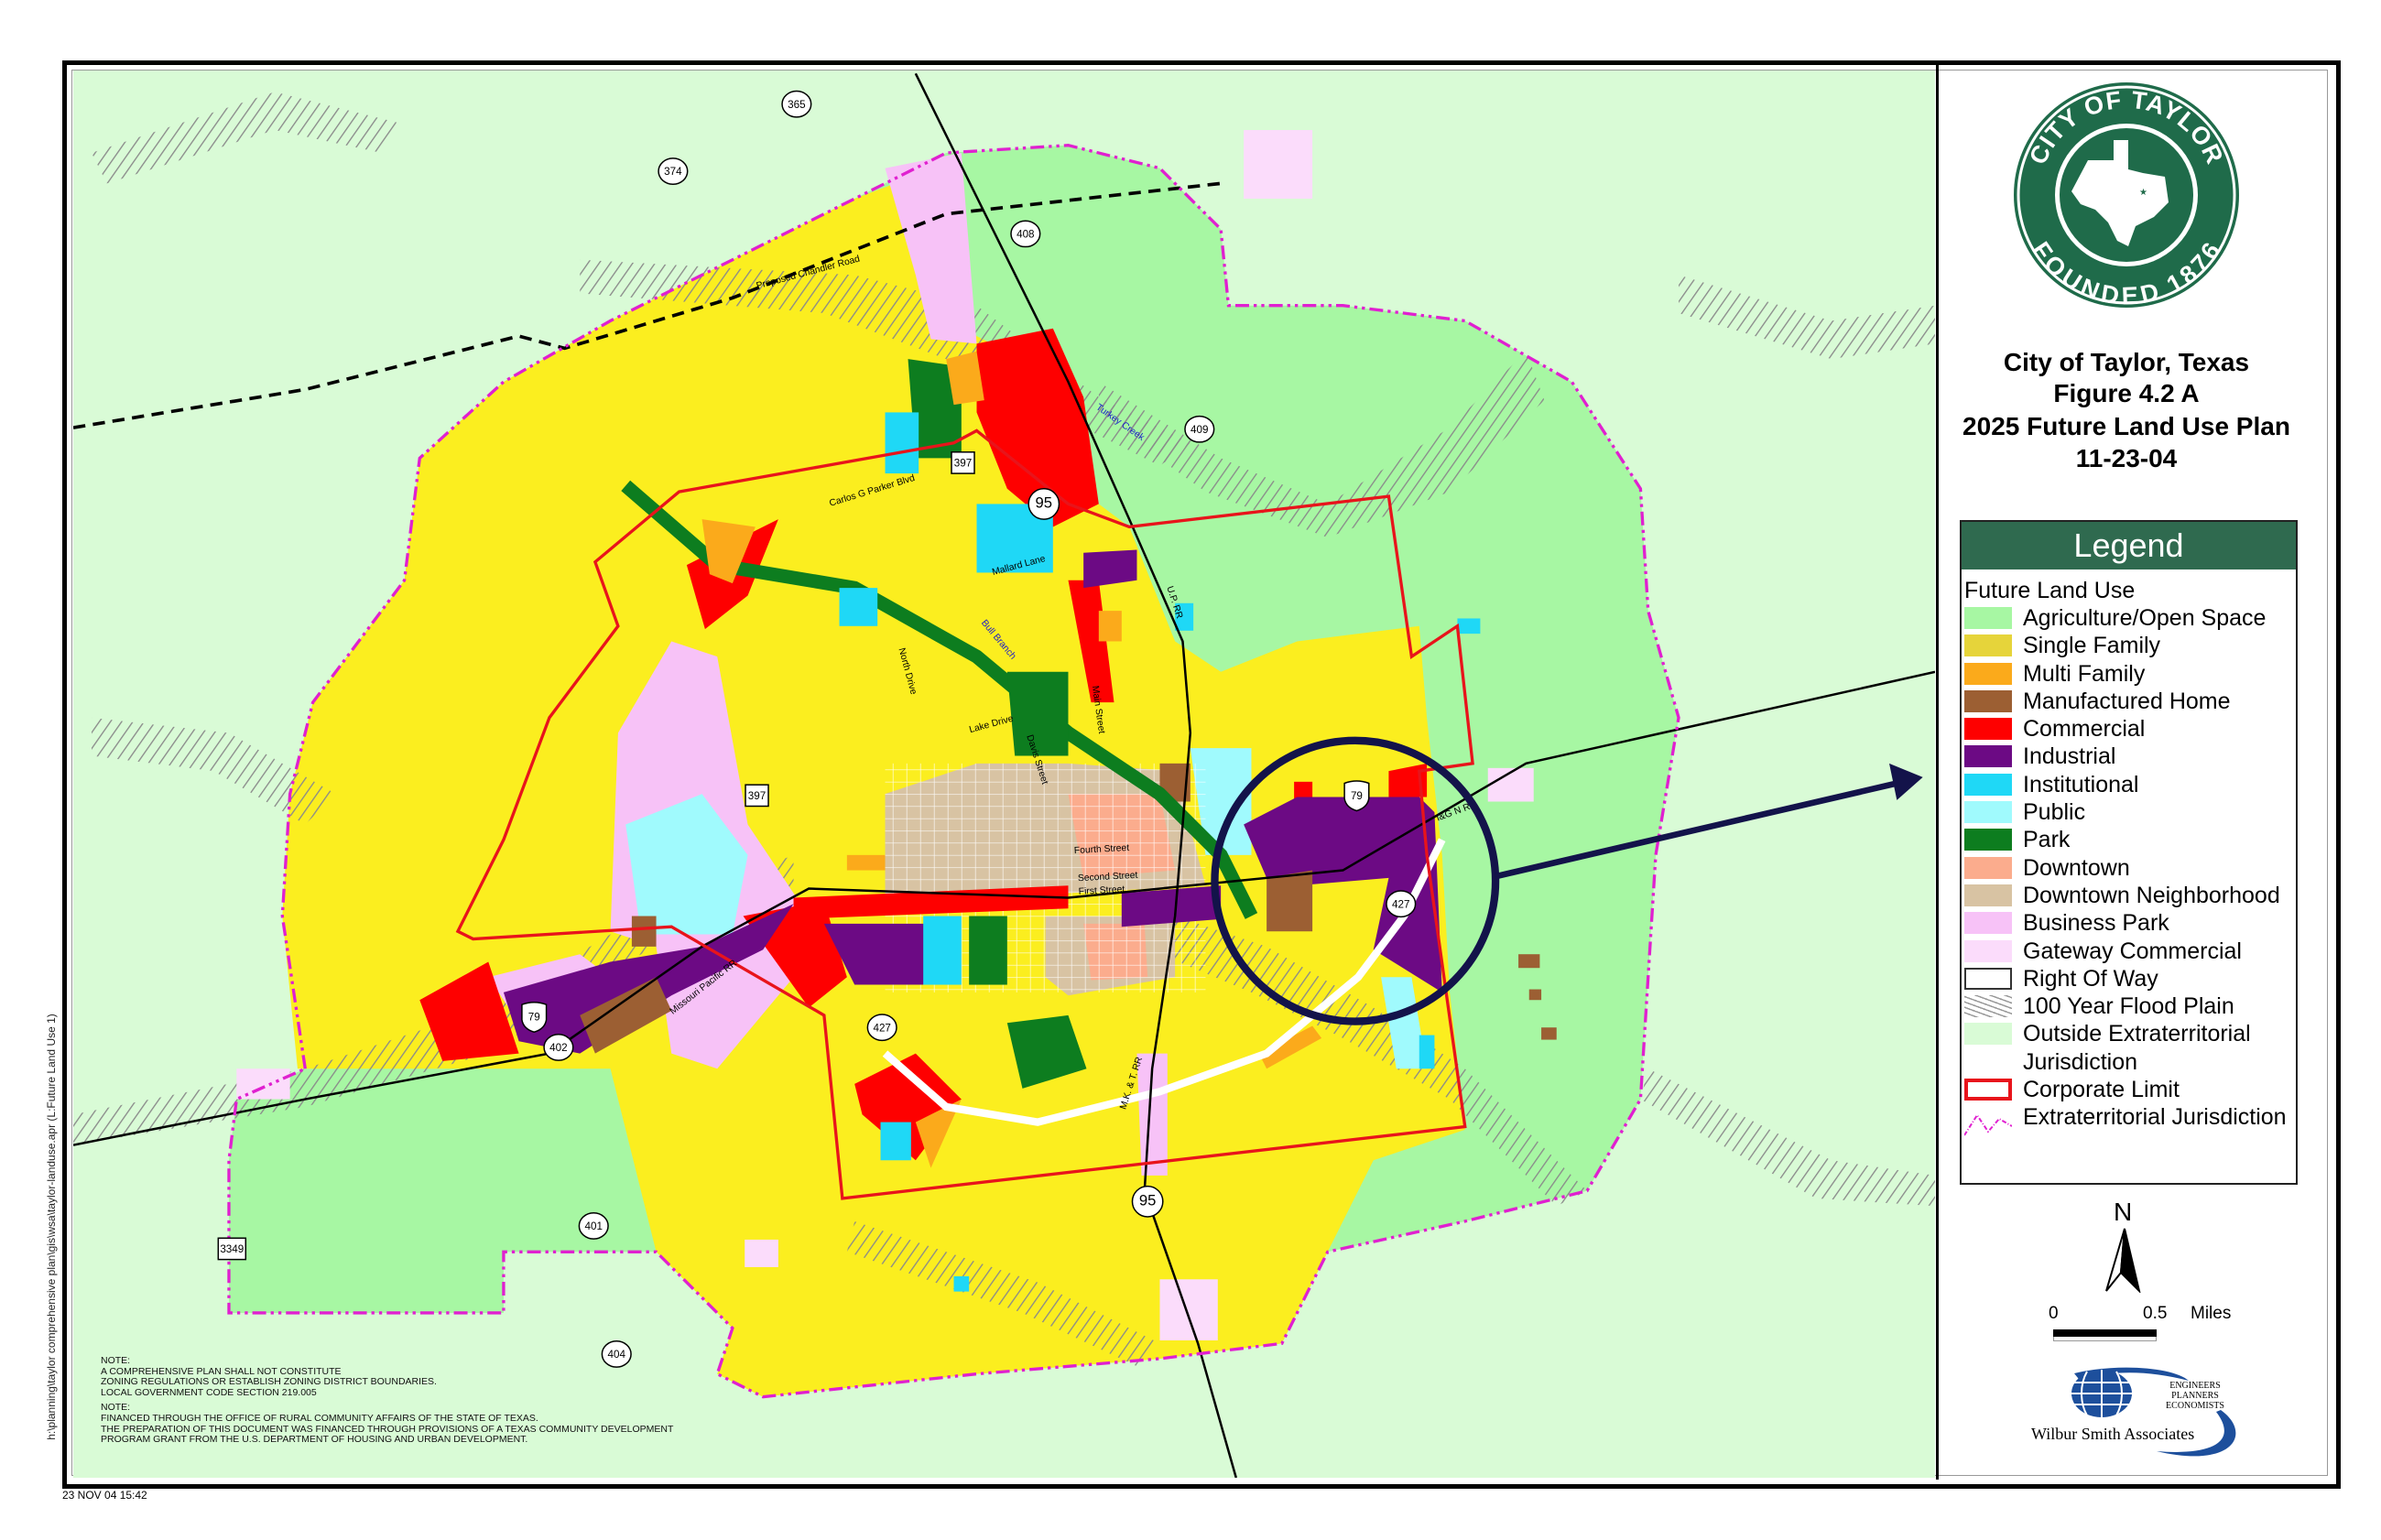 The image size is (2381, 1540). What do you see at coordinates (2126, 426) in the screenshot?
I see `map-title-plan: 2025 Future Land Use Plan` at bounding box center [2126, 426].